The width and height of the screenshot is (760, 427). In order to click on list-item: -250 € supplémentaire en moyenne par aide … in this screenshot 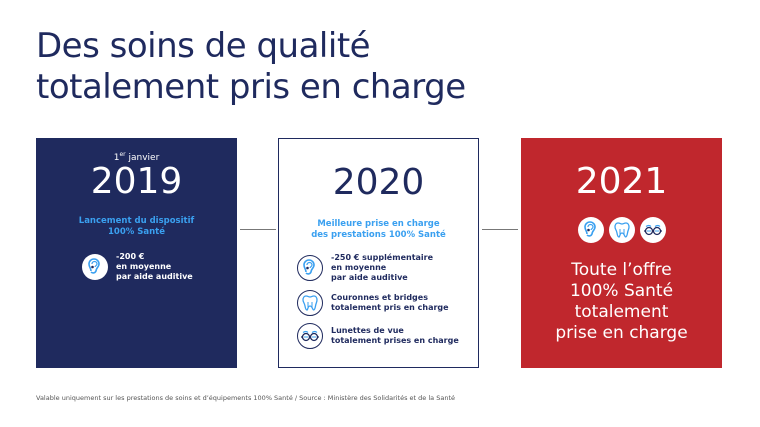, I will do `click(365, 268)`.